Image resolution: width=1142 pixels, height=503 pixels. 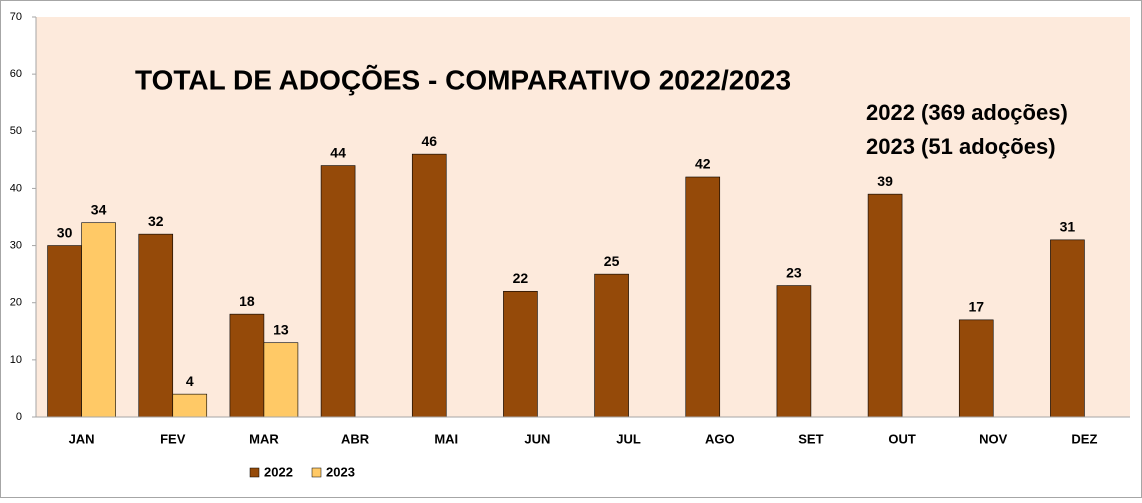 I want to click on y-tick-label: 10, so click(x=16, y=360).